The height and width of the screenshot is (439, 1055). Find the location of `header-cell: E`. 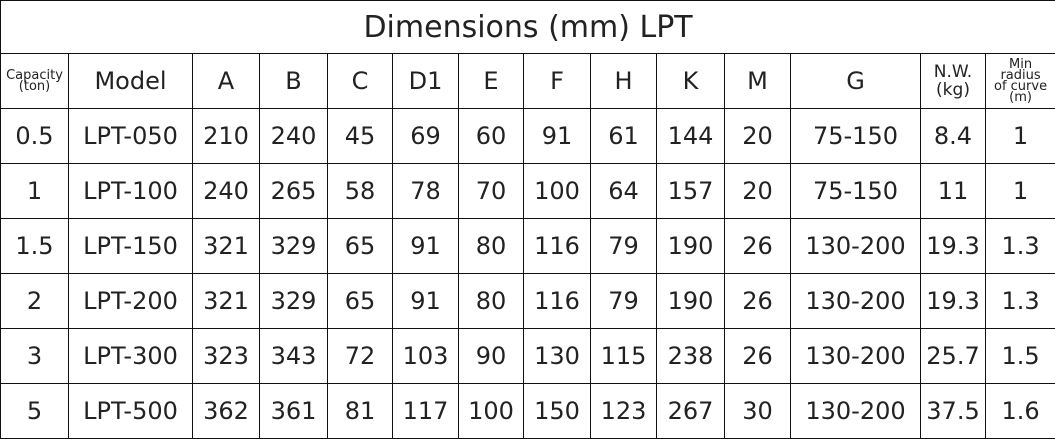

header-cell: E is located at coordinates (491, 81).